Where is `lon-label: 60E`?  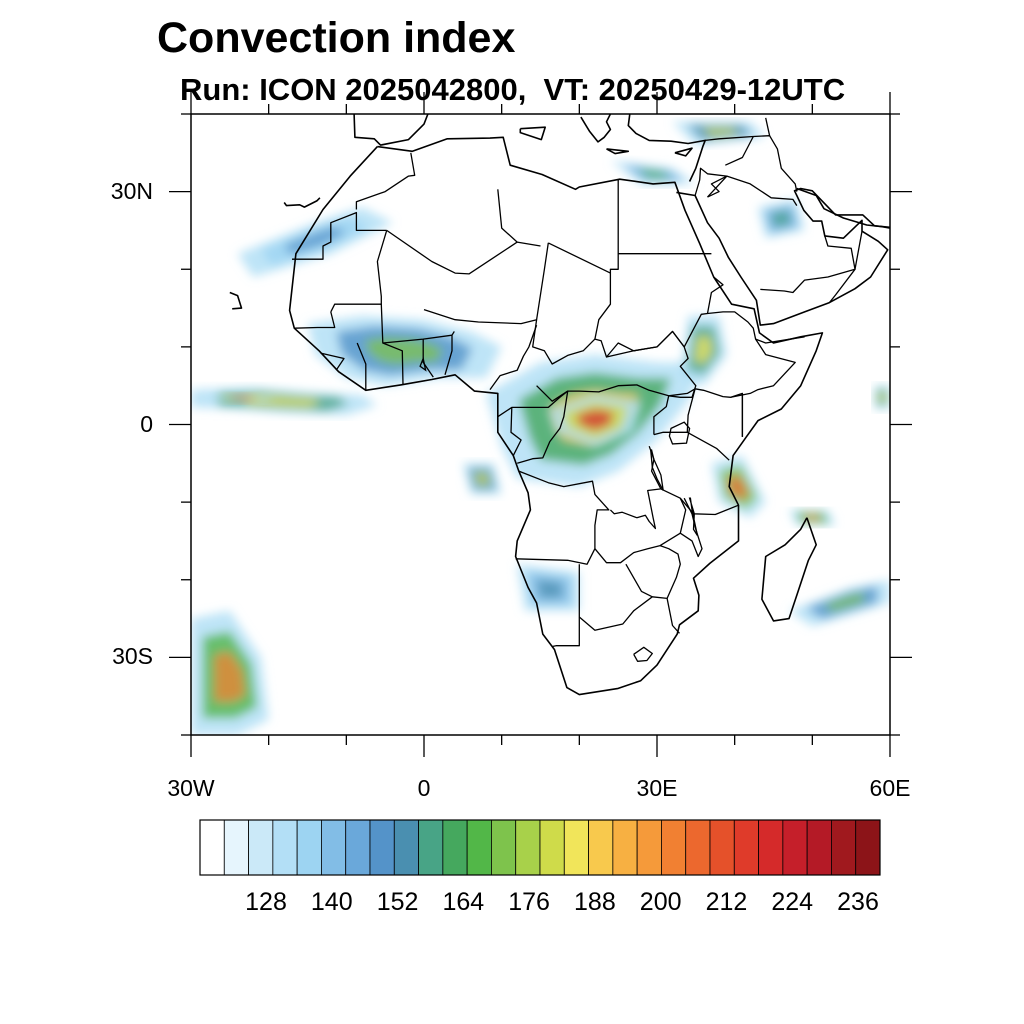 lon-label: 60E is located at coordinates (890, 788).